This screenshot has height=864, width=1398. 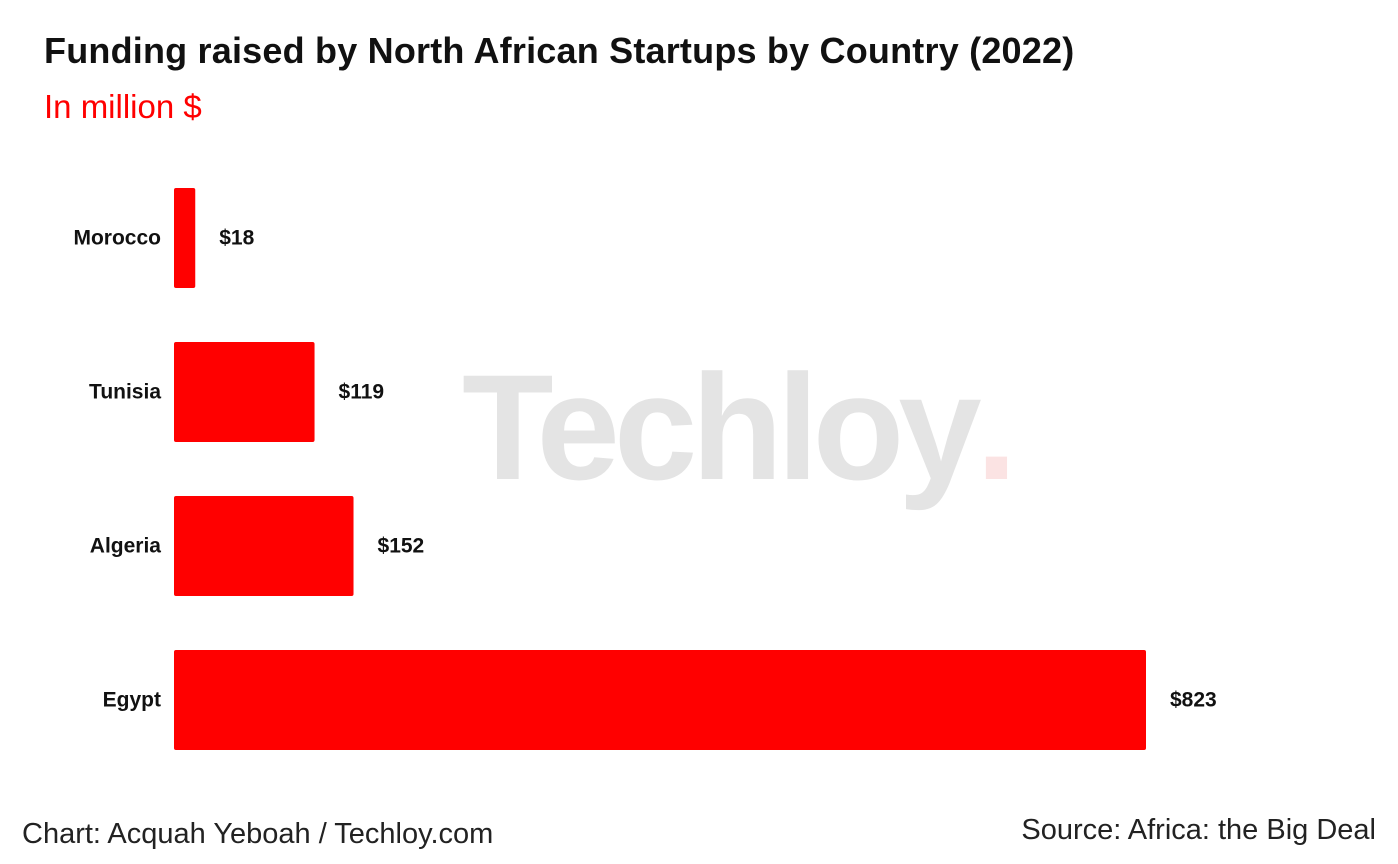 I want to click on value-label-algeria: $152, so click(x=401, y=546).